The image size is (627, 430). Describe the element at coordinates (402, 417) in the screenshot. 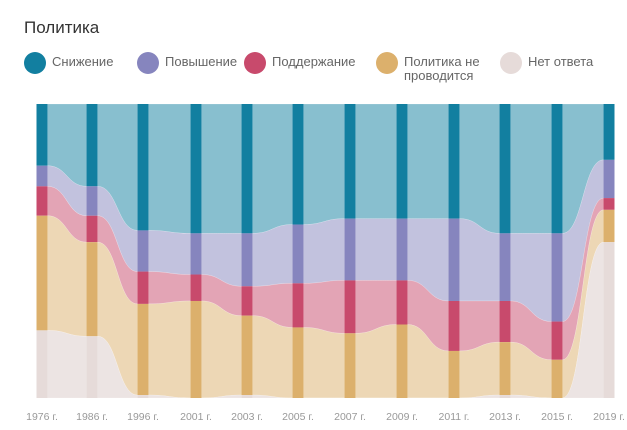

I see `x-tick-label: 2009 г.` at that location.